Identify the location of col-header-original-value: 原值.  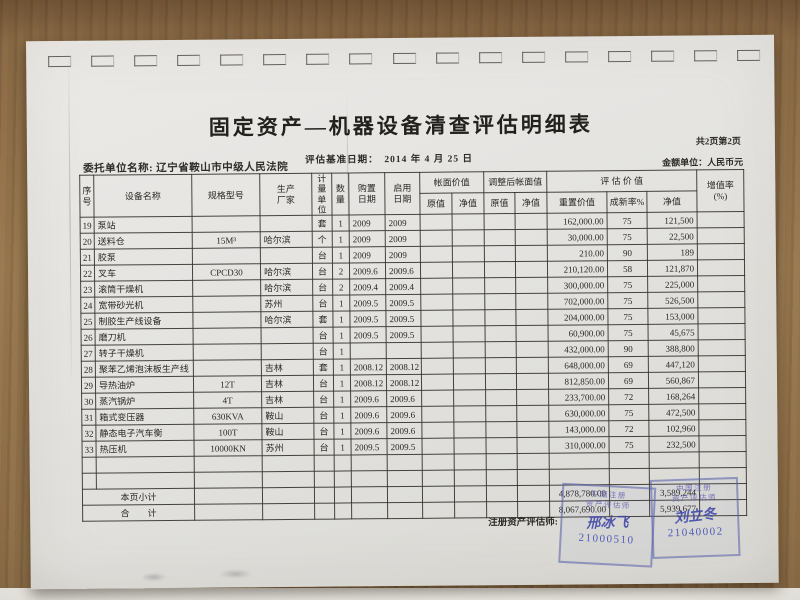
(436, 204).